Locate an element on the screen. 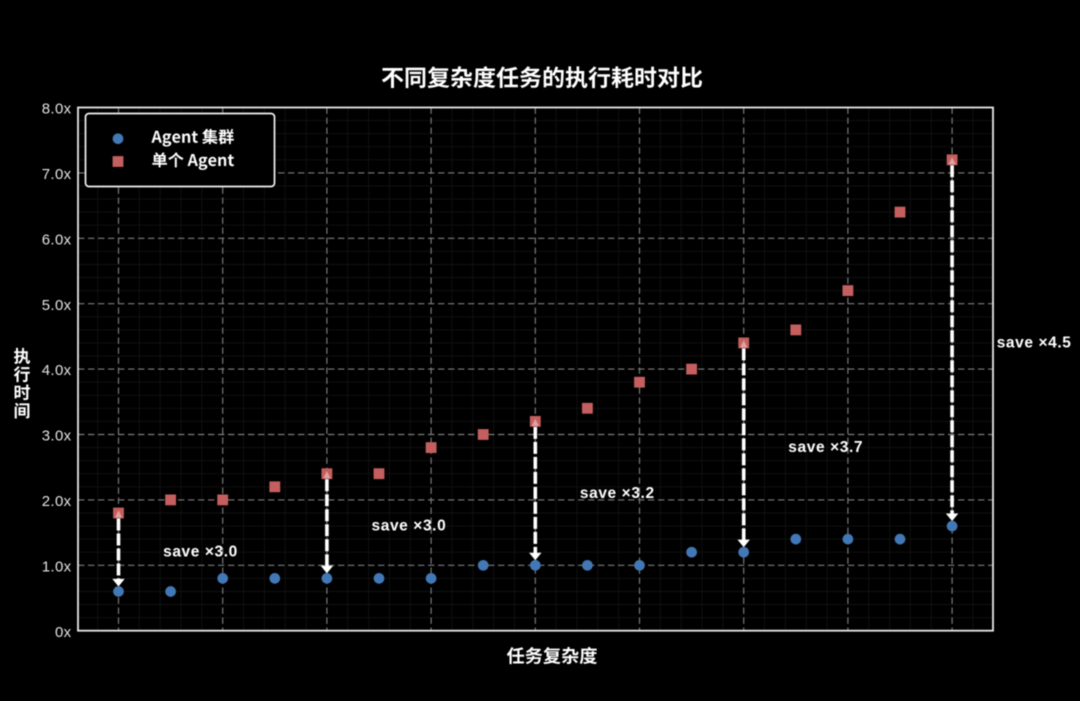  svg-text: 0x is located at coordinates (63, 632).